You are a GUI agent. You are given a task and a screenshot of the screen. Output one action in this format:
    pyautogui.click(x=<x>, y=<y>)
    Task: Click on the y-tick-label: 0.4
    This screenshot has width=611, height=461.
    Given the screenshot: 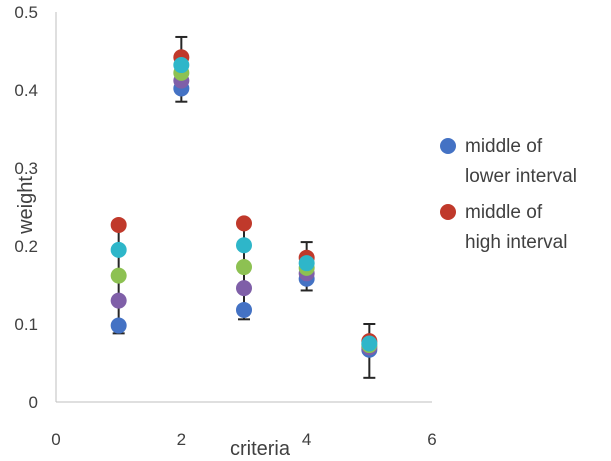 What is the action you would take?
    pyautogui.click(x=26, y=90)
    